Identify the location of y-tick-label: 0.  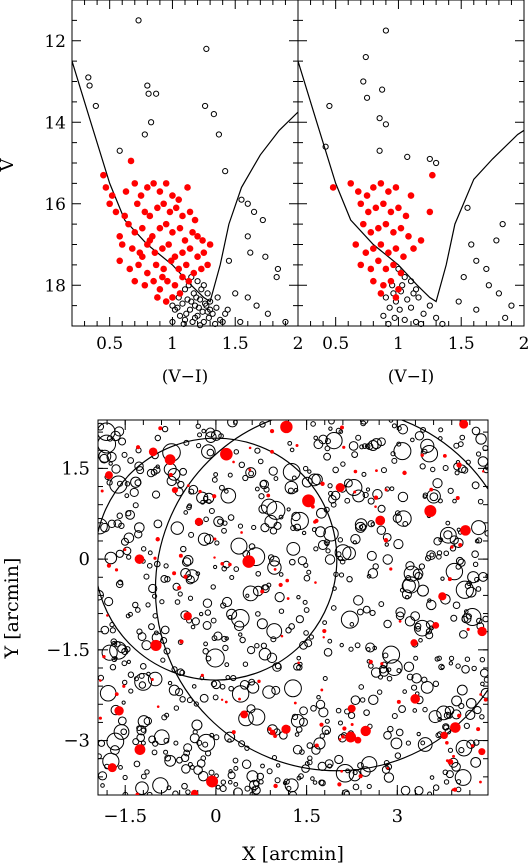
(84, 559).